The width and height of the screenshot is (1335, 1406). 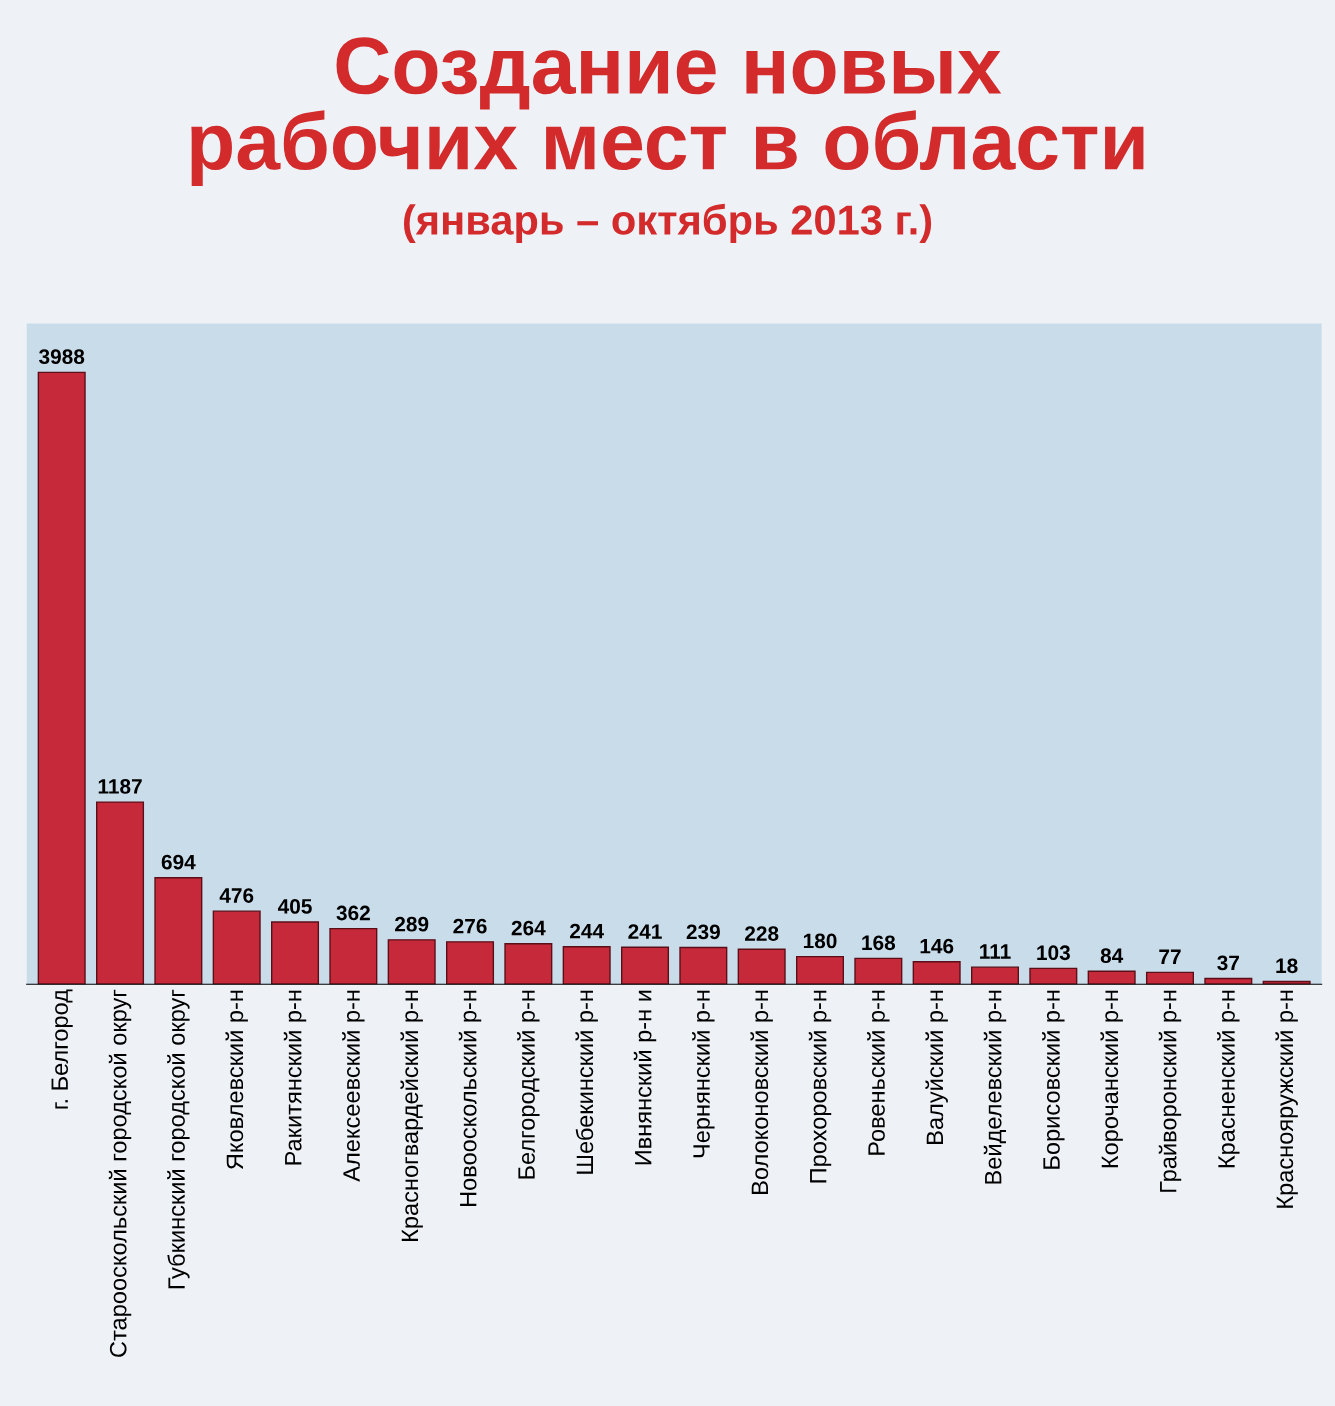 What do you see at coordinates (411, 1115) in the screenshot?
I see `x-tick-label: Красногвардейский р-н` at bounding box center [411, 1115].